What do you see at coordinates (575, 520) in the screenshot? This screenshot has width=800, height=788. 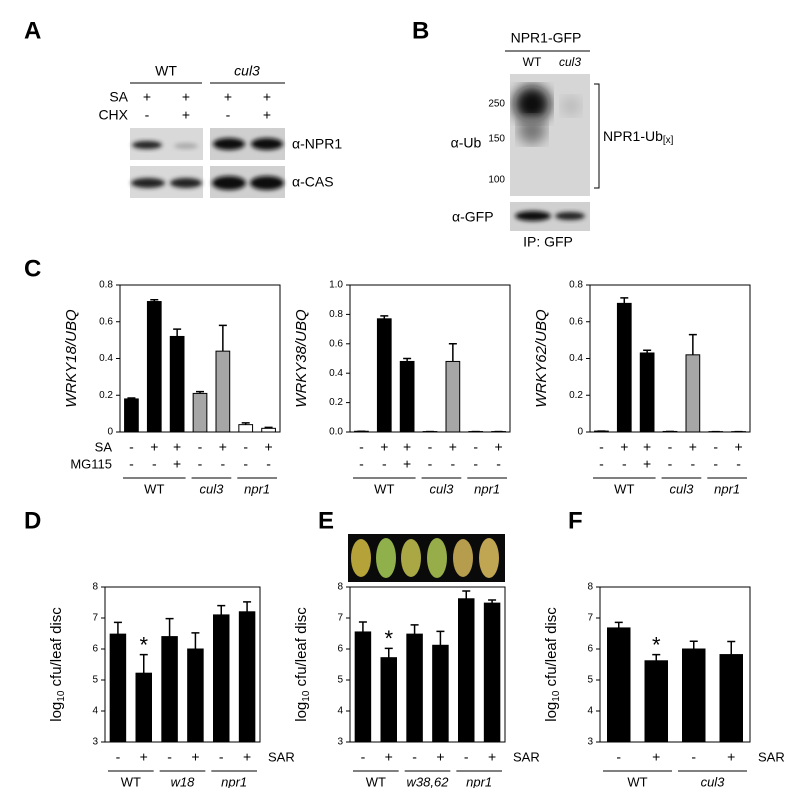 I see `panel-letter: F` at bounding box center [575, 520].